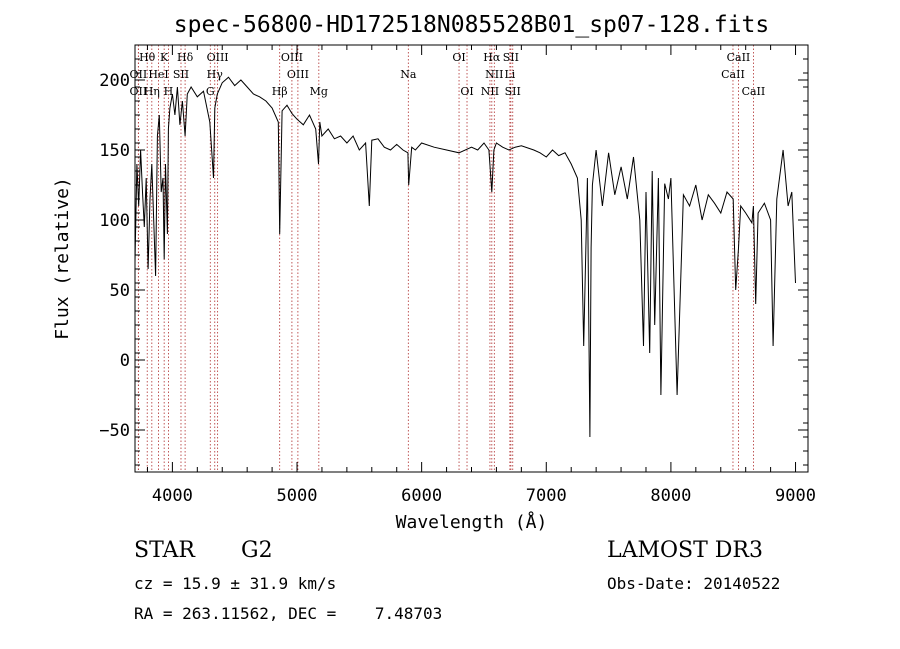 This screenshot has height=649, width=900. Describe the element at coordinates (120, 291) in the screenshot. I see `y-tick-label: 50` at that location.